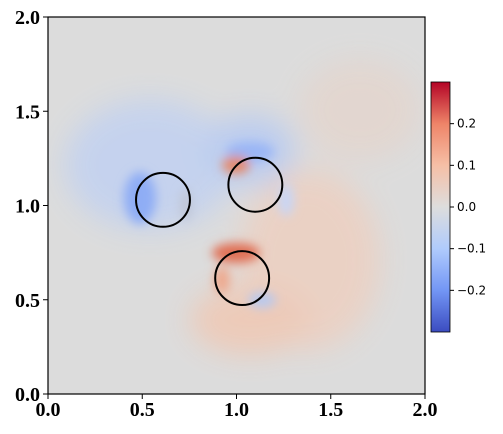  I want to click on x-tick-label: 0.5, so click(142, 410).